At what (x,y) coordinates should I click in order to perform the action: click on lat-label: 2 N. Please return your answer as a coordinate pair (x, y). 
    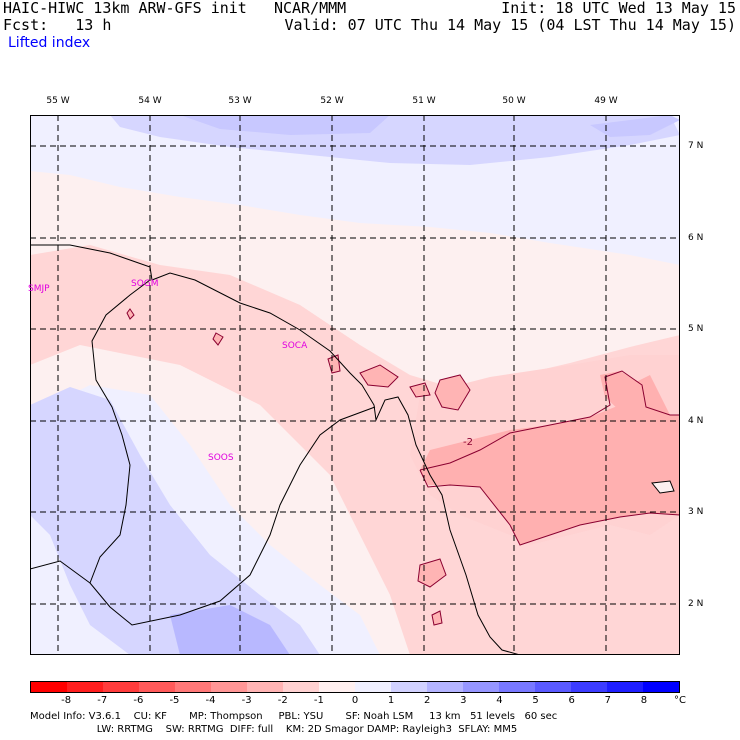
    Looking at the image, I should click on (696, 604).